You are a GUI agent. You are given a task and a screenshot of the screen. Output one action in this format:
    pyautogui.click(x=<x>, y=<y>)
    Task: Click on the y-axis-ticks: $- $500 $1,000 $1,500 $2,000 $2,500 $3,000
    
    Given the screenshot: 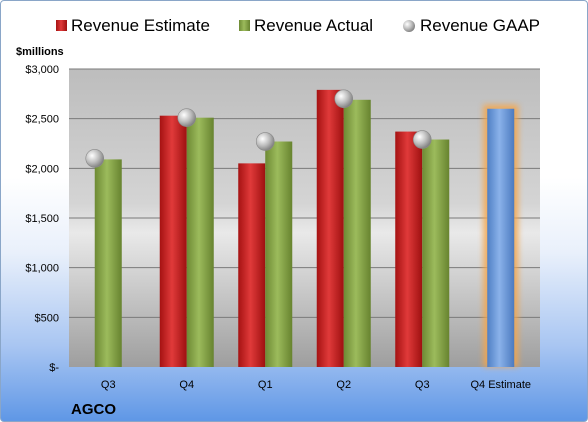 What is the action you would take?
    pyautogui.click(x=42, y=219)
    